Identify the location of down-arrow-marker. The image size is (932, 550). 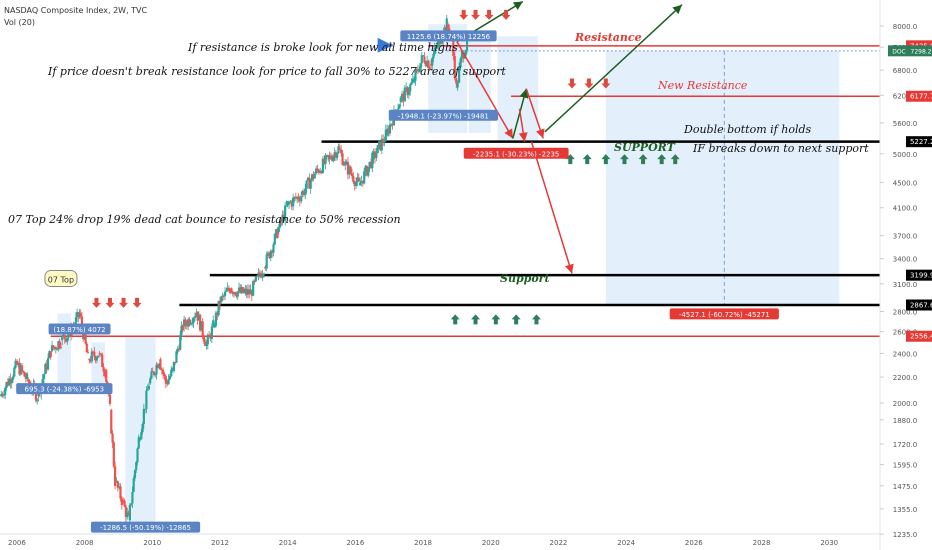
(506, 14).